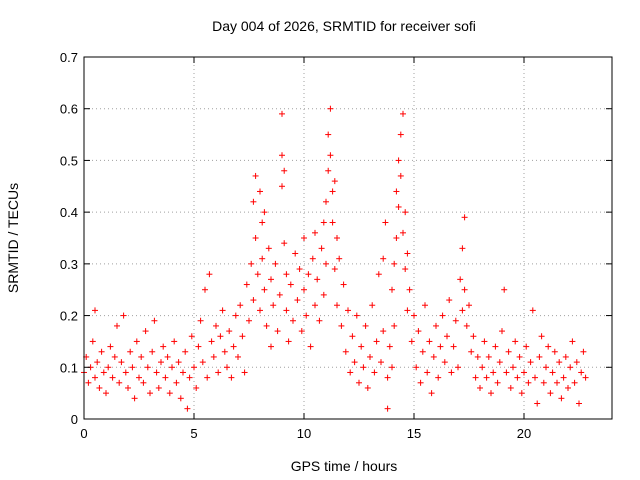  I want to click on y-tick-label: 0, so click(74, 419).